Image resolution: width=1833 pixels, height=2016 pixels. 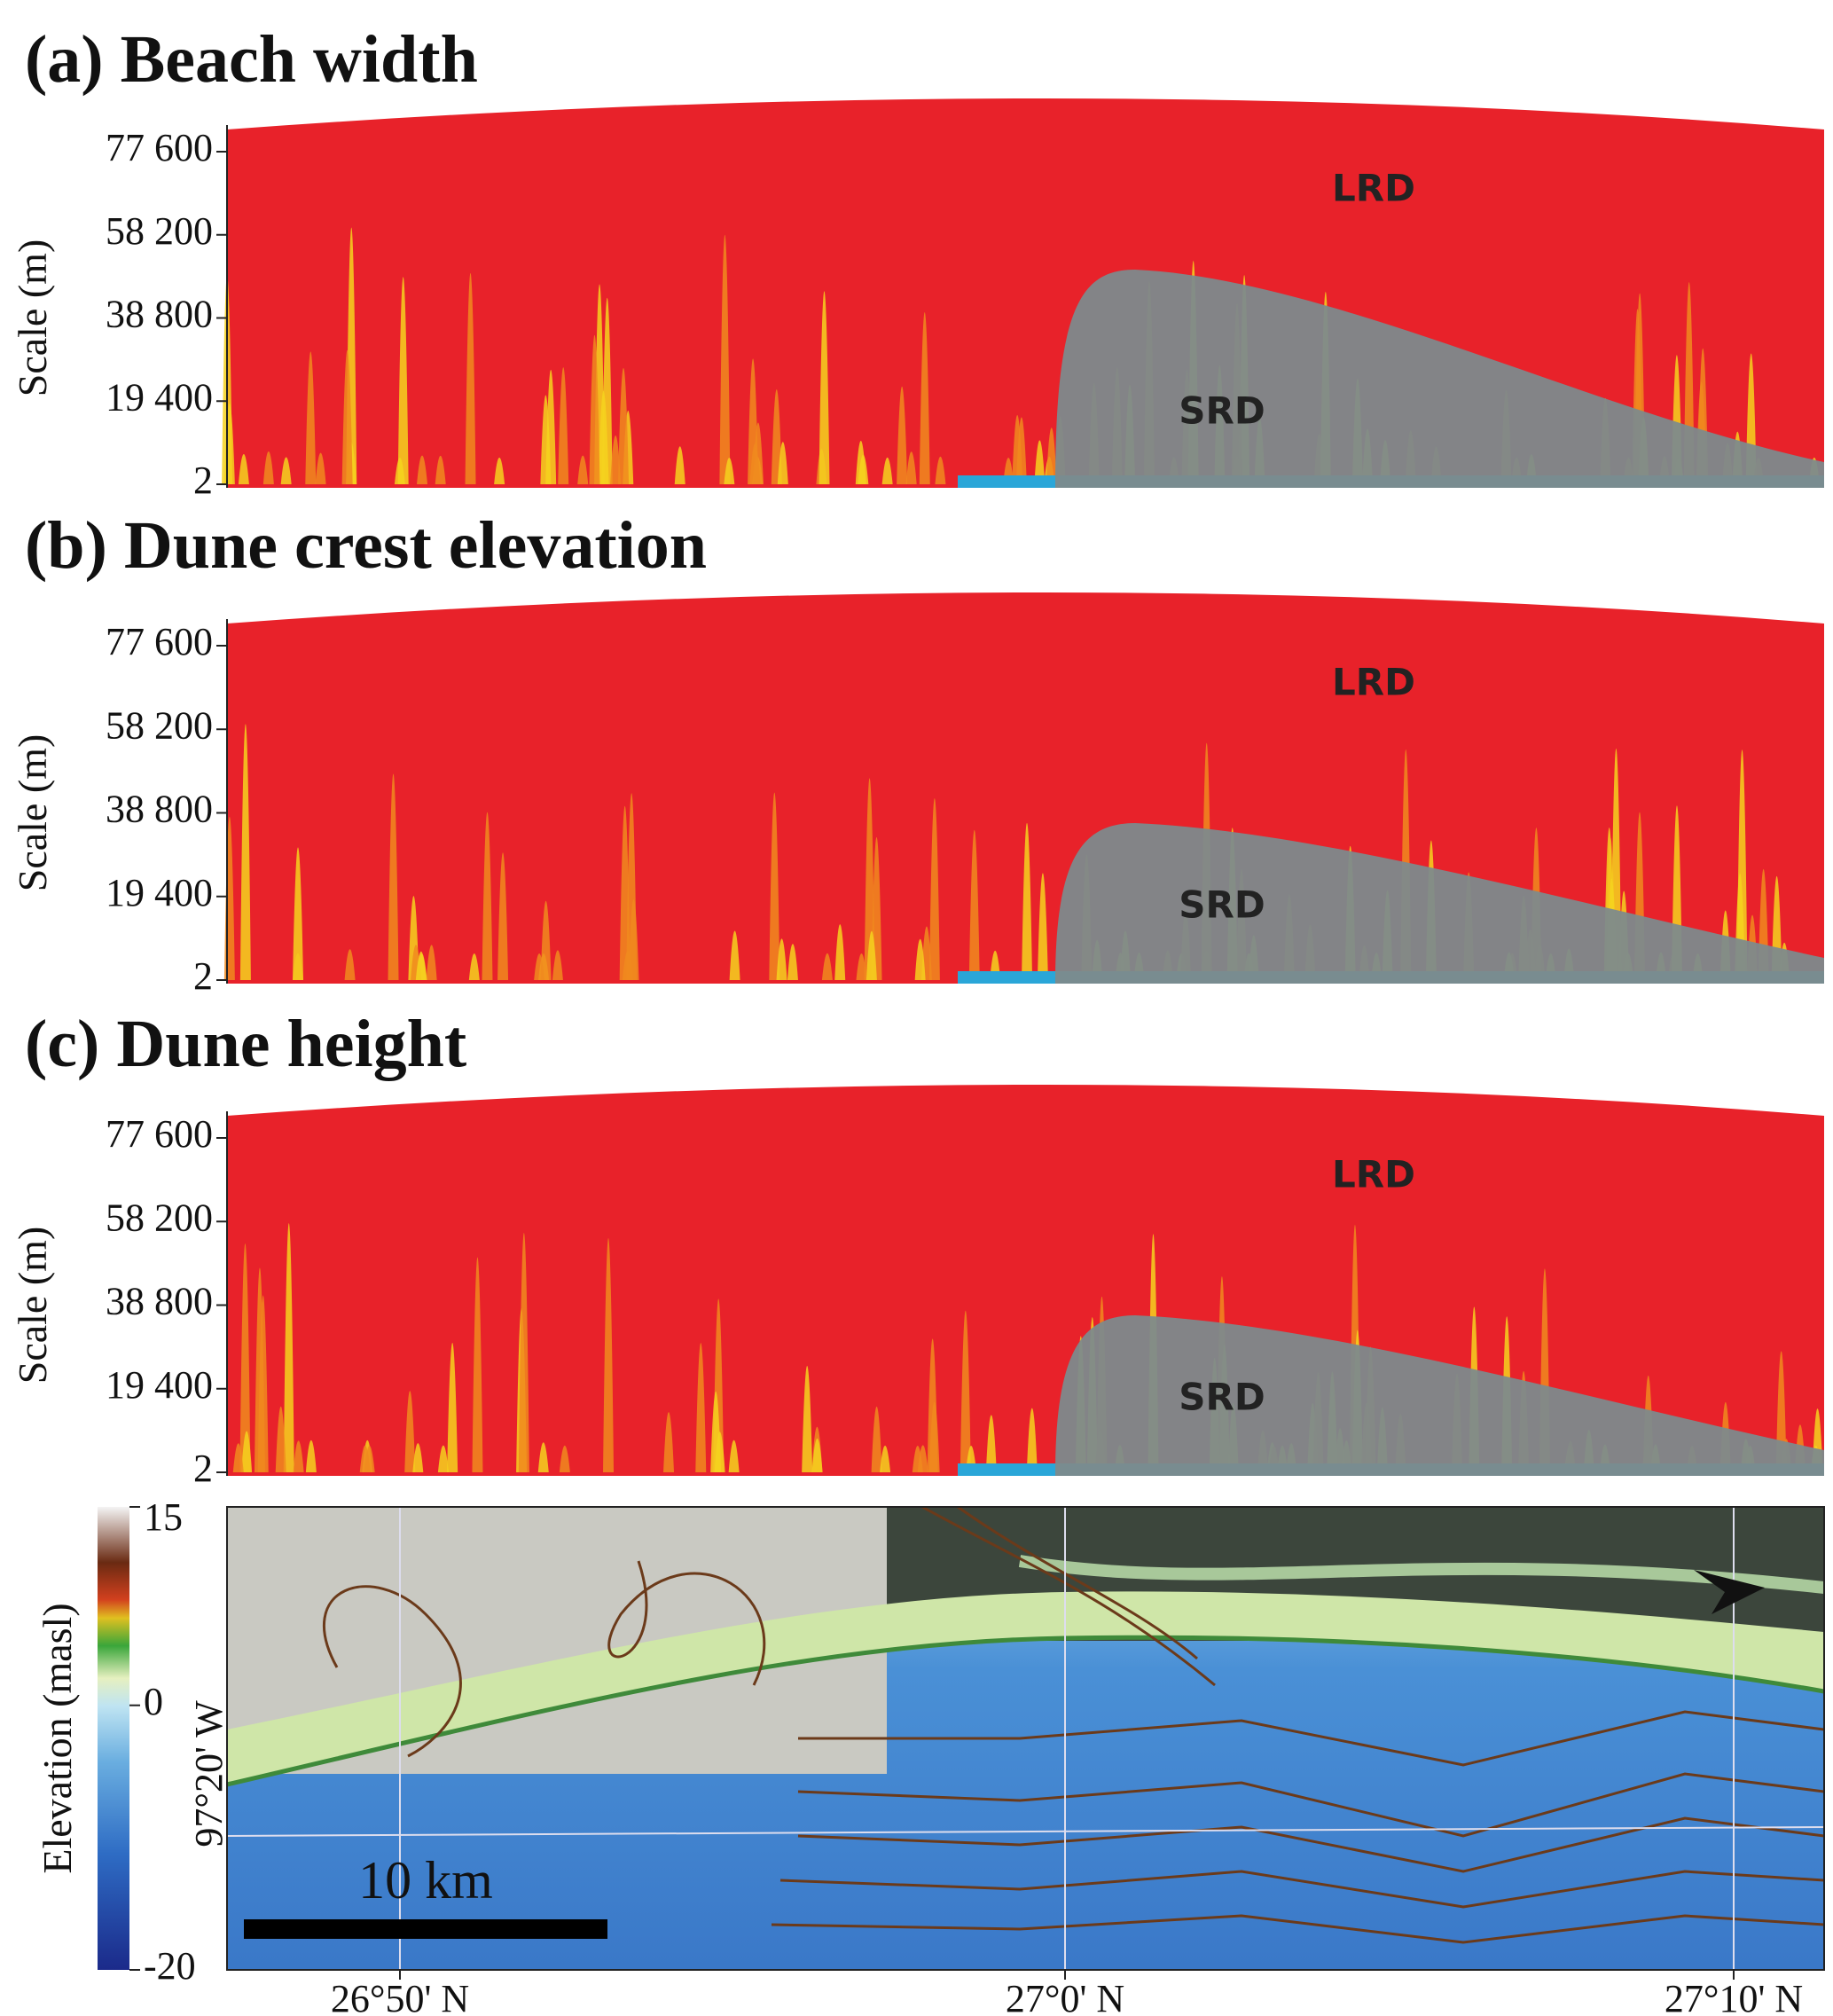 I want to click on lat-tick-label: 27°10' N, so click(x=1734, y=1996).